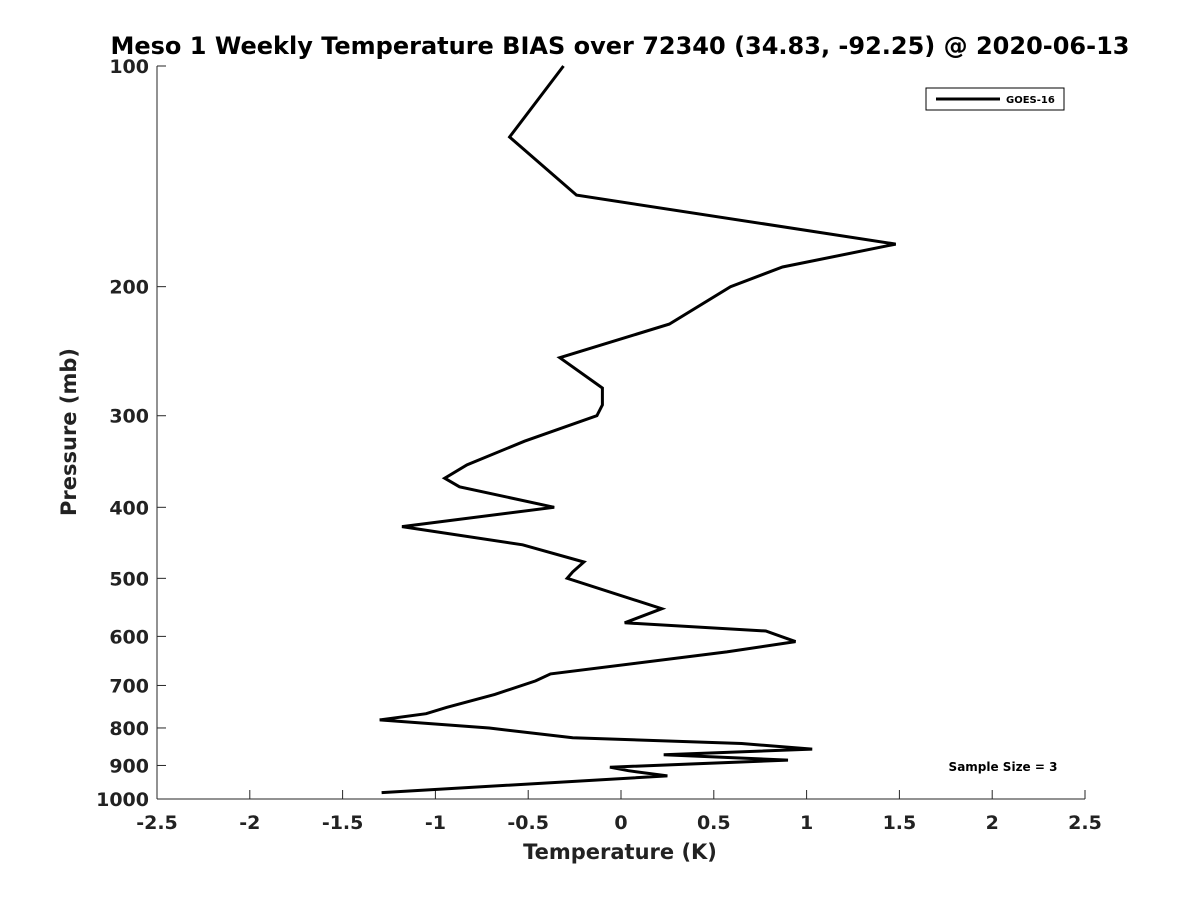  Describe the element at coordinates (992, 823) in the screenshot. I see `x-tick-label: 2` at that location.